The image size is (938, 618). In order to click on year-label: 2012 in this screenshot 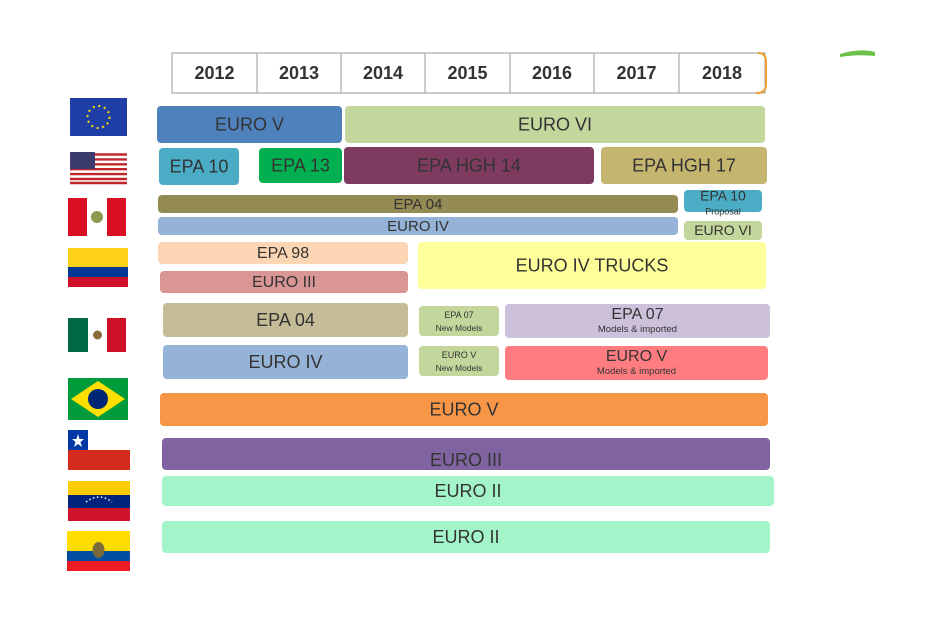, I will do `click(214, 73)`.